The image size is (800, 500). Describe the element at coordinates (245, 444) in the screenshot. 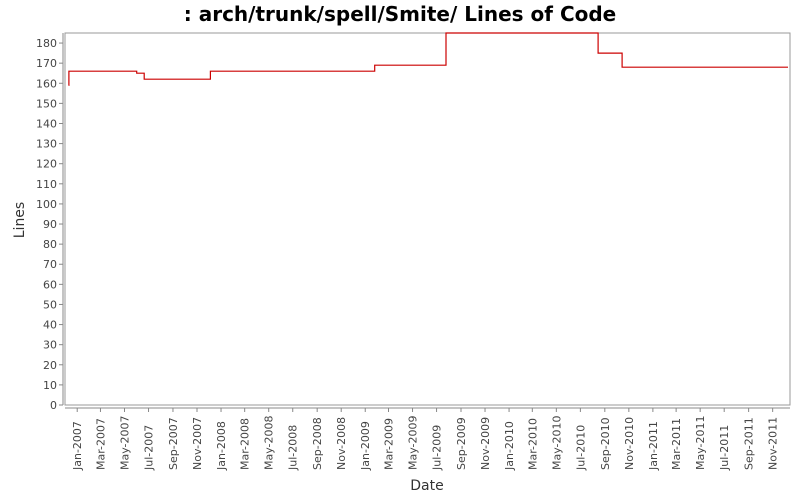

I see `x-tick-label: Mar-2008` at that location.